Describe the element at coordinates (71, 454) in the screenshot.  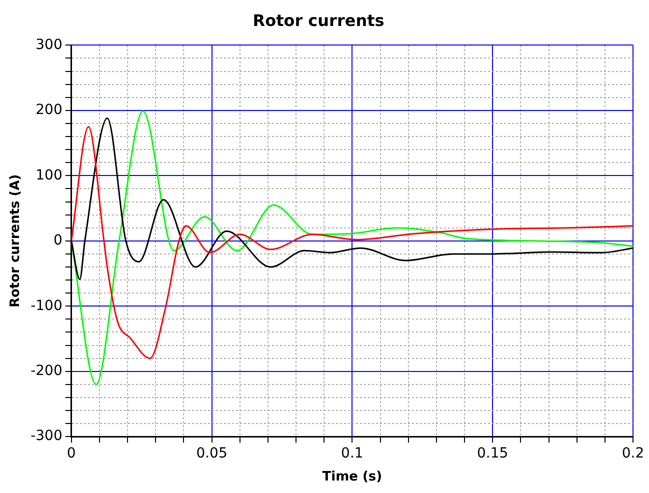
I see `x-tick-label: 0` at that location.